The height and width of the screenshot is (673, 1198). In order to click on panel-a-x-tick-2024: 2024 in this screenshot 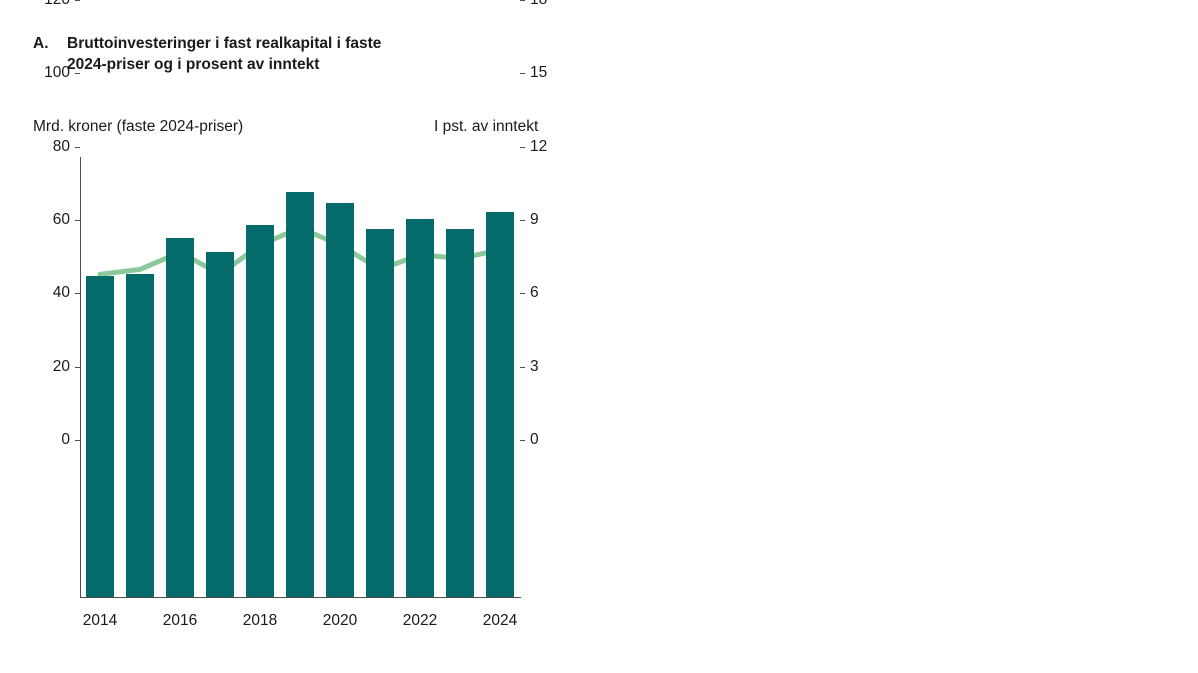, I will do `click(500, 620)`.